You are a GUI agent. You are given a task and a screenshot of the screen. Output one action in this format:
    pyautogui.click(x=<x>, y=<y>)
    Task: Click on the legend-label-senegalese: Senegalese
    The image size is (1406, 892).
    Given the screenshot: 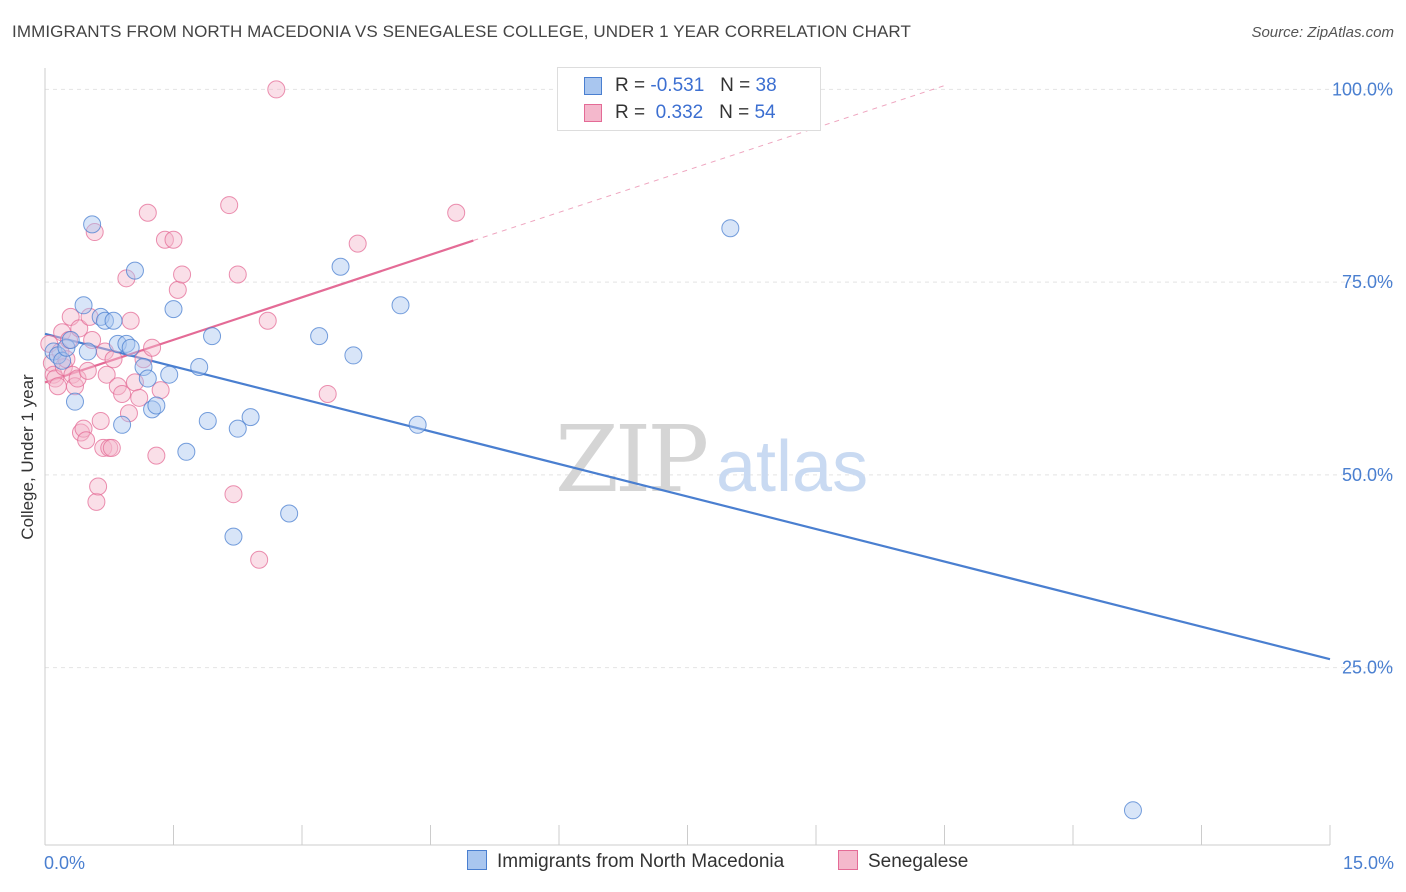 What is the action you would take?
    pyautogui.click(x=918, y=861)
    